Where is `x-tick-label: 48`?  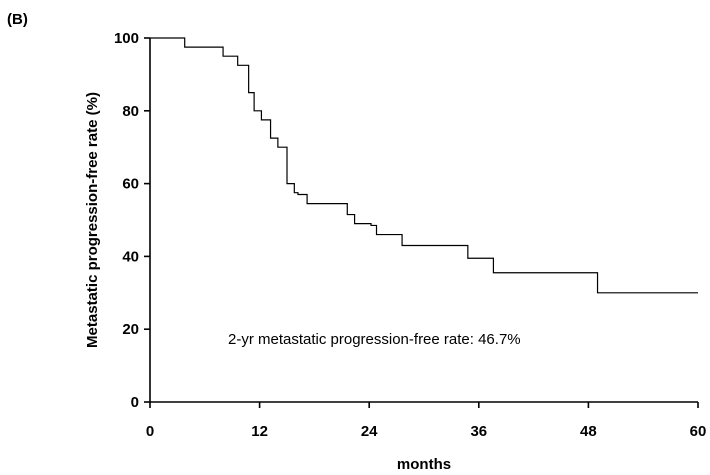
x-tick-label: 48 is located at coordinates (588, 431).